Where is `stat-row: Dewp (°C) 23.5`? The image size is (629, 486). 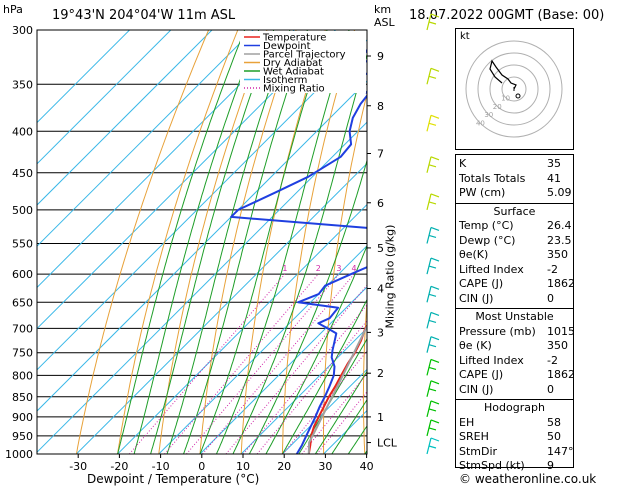
stat-row: Dewp (°C) 23.5 is located at coordinates (515, 241).